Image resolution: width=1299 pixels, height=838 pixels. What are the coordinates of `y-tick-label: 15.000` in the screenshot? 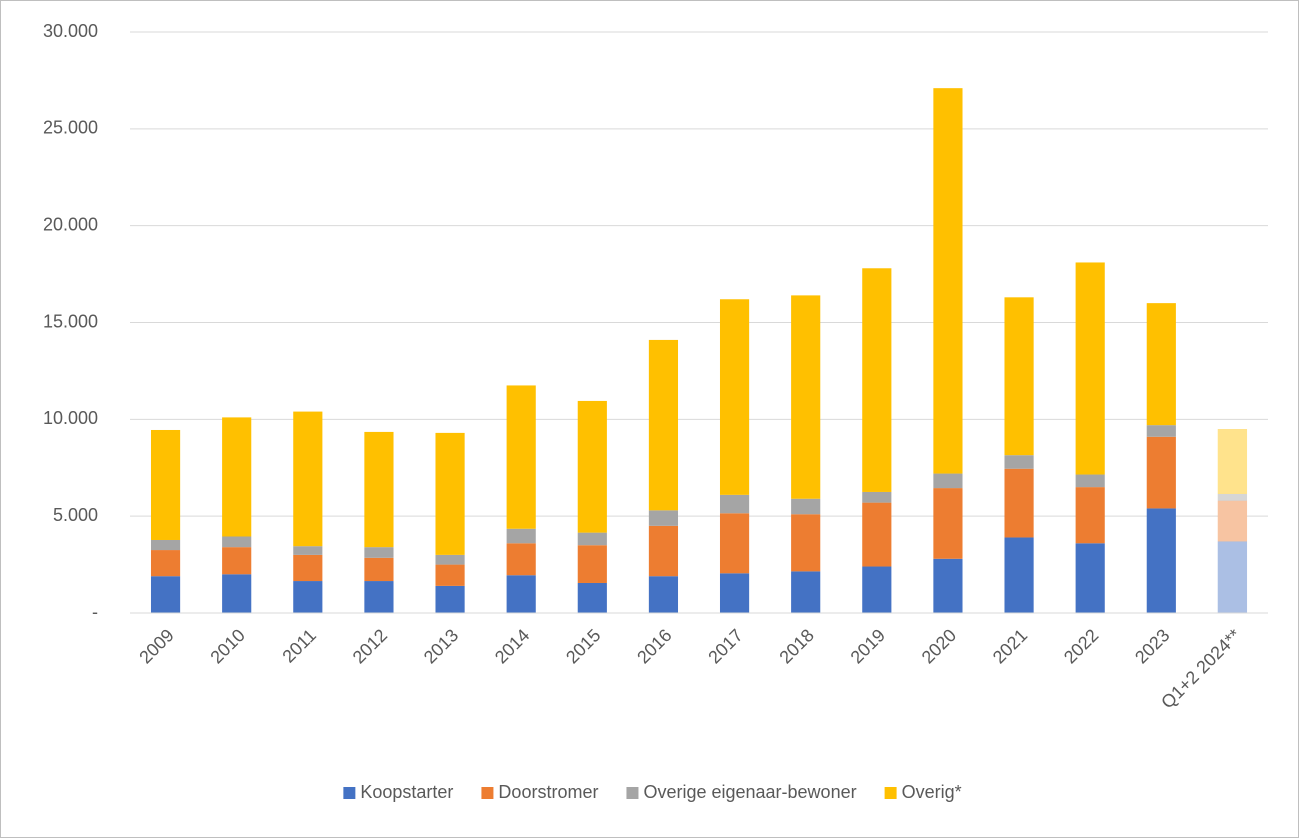 It's located at (70, 321).